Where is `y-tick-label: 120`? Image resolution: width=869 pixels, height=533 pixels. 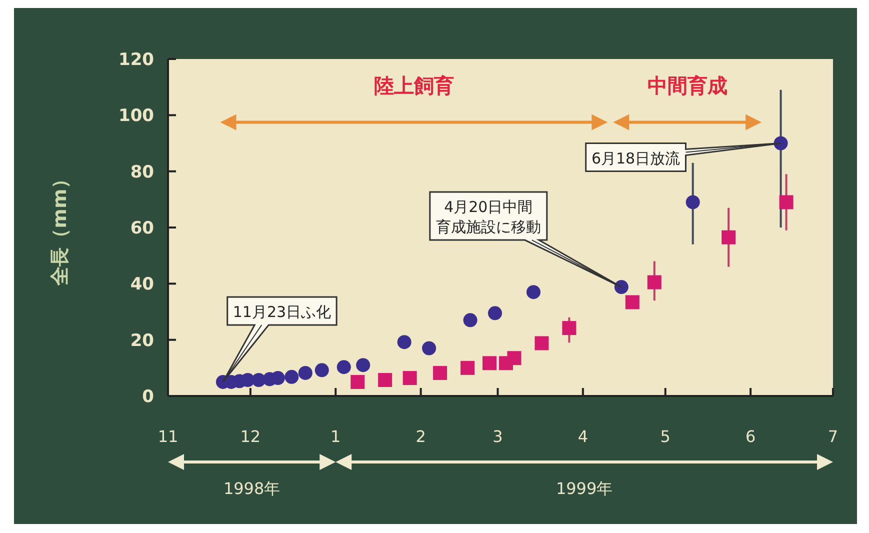 y-tick-label: 120 is located at coordinates (136, 60).